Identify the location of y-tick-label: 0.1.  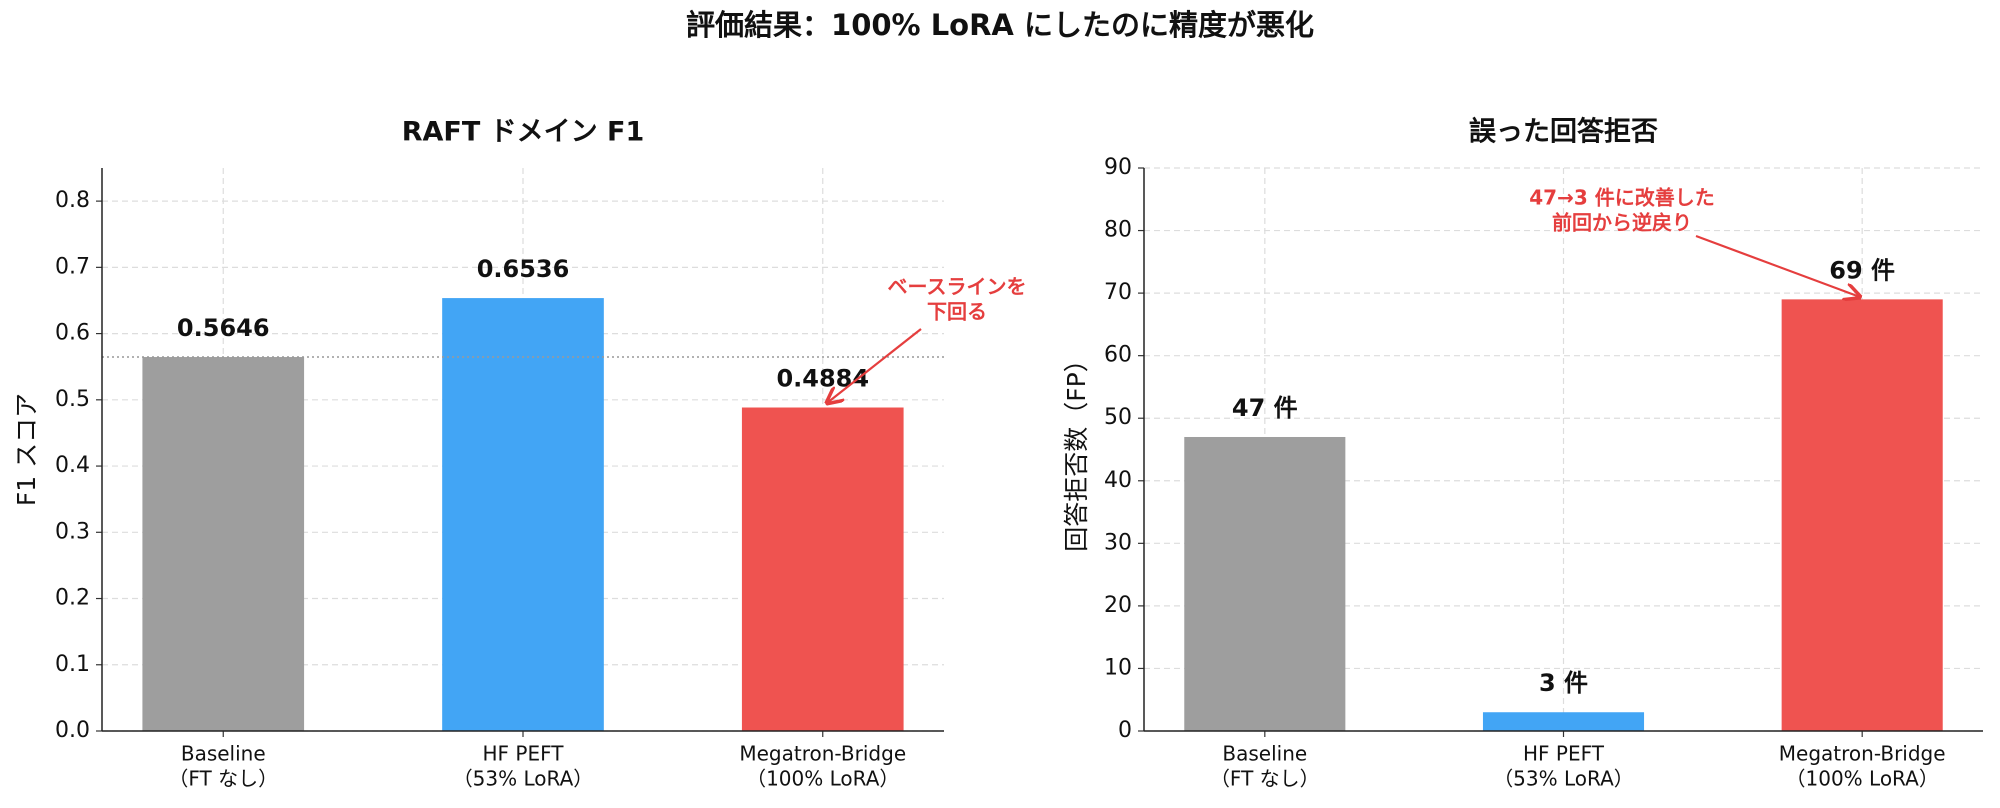
(72, 664).